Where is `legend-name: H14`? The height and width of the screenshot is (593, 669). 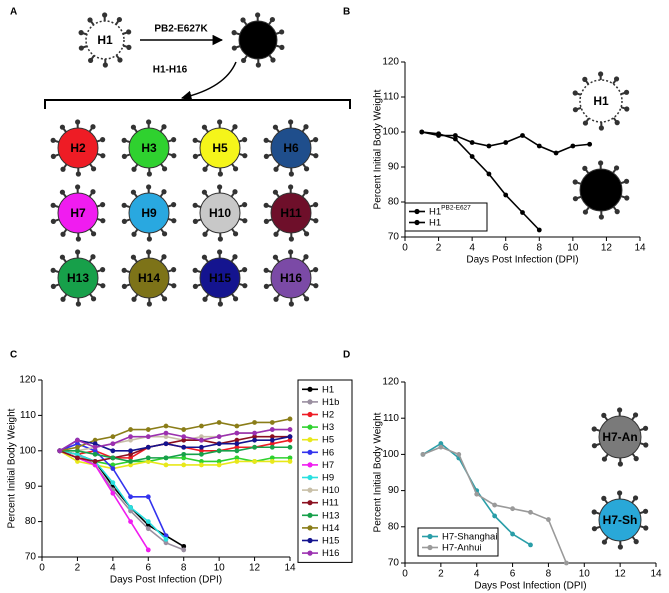 legend-name: H14 is located at coordinates (330, 527).